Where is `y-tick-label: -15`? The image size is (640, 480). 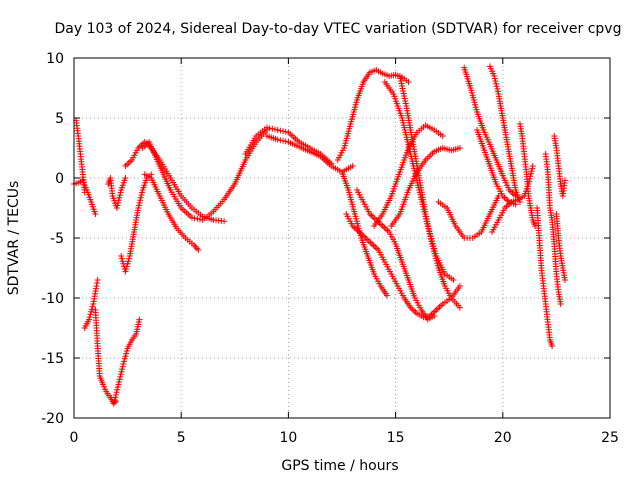
y-tick-label: -15 is located at coordinates (52, 359).